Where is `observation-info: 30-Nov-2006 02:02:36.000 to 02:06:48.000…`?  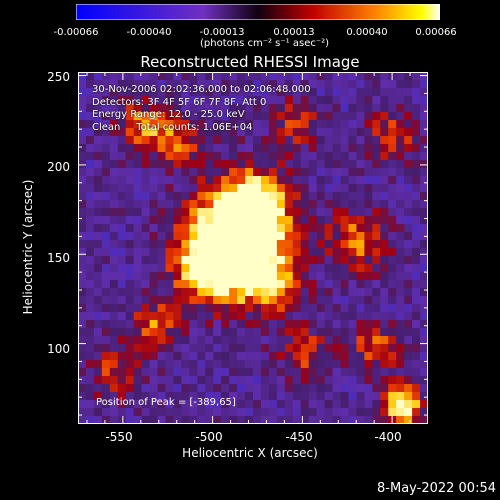 observation-info: 30-Nov-2006 02:02:36.000 to 02:06:48.000… is located at coordinates (201, 109).